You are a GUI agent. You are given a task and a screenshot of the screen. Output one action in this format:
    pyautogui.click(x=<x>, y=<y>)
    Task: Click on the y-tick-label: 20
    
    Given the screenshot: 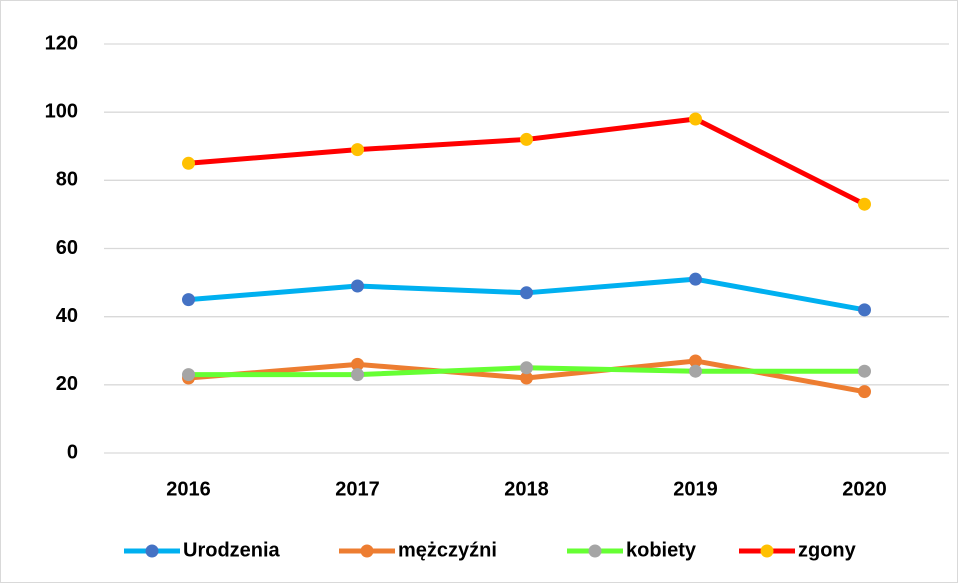 What is the action you would take?
    pyautogui.click(x=67, y=384)
    